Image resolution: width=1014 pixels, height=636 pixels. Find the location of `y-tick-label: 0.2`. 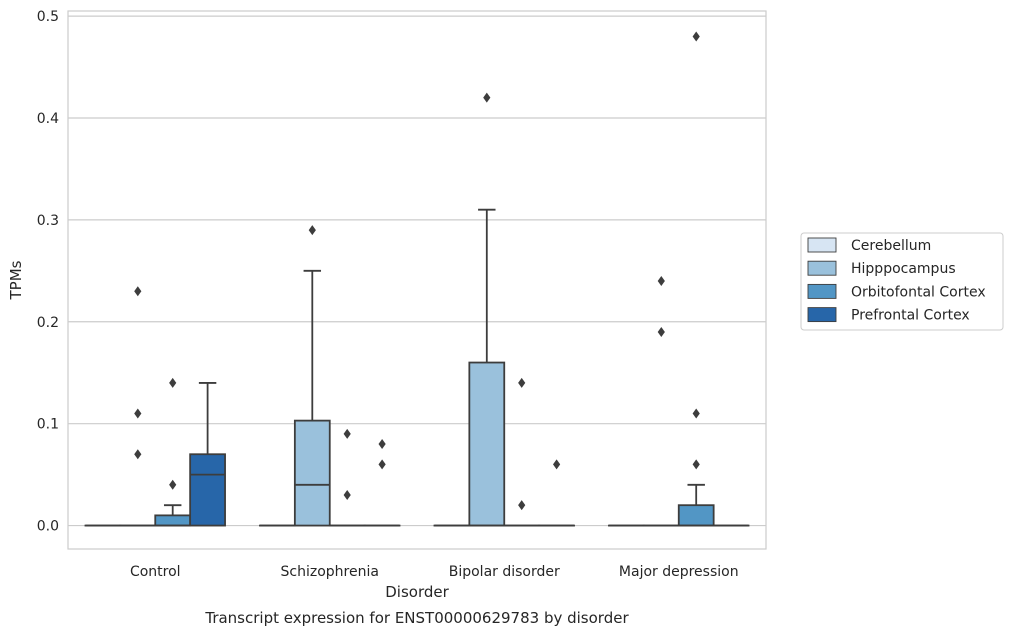

y-tick-label: 0.2 is located at coordinates (48, 323).